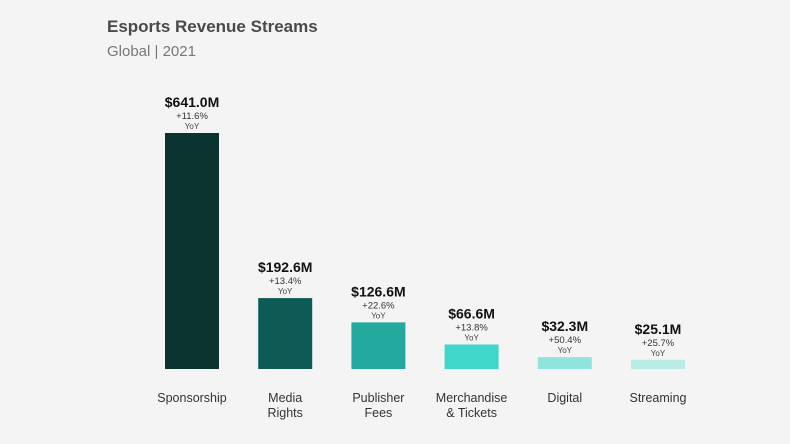  I want to click on category-label: Sponsorship, so click(192, 398).